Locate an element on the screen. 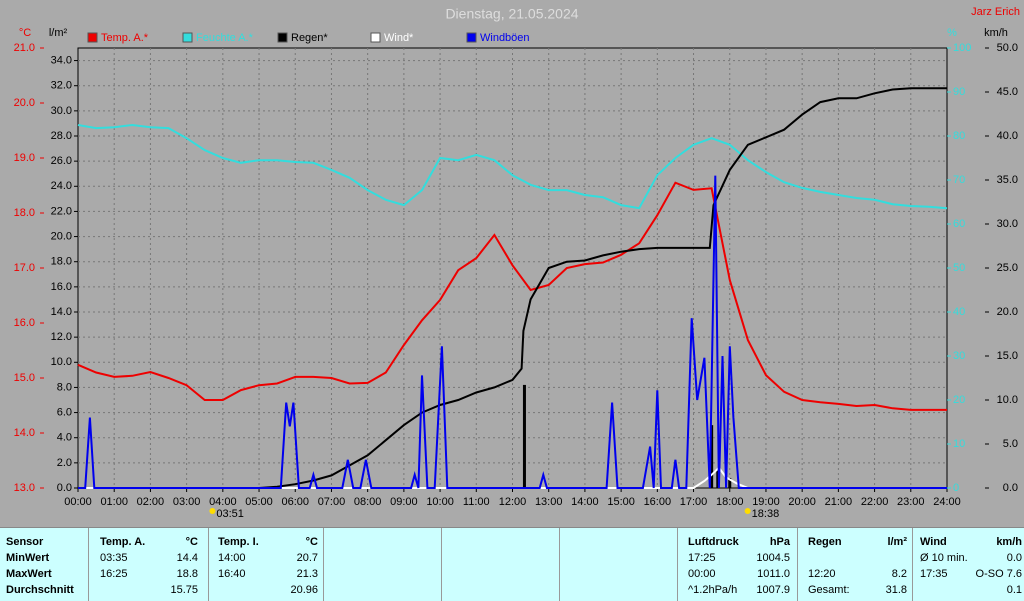 Image resolution: width=1024 pixels, height=601 pixels. table-header: Durchschnitt is located at coordinates (40, 590).